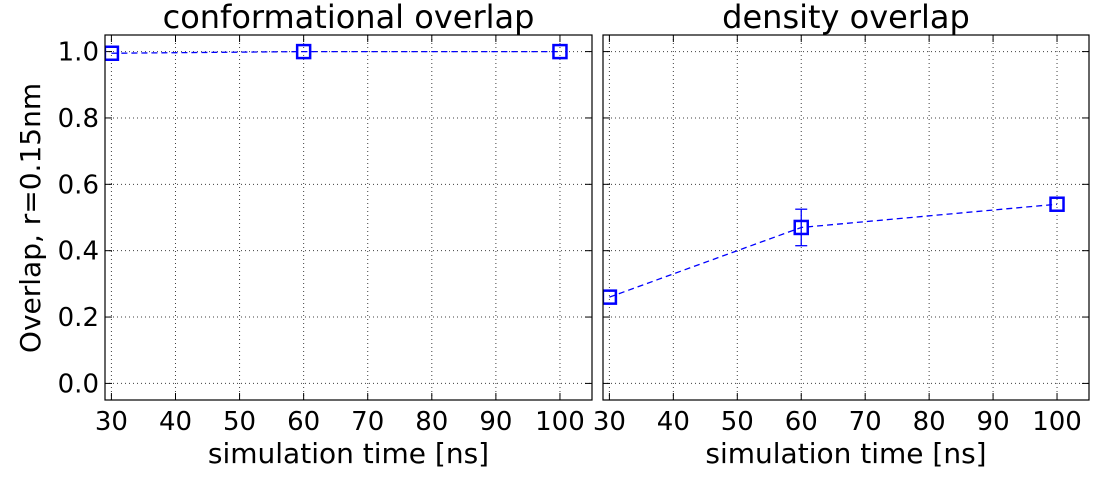  Describe the element at coordinates (846, 18) in the screenshot. I see `chart-title: density overlap` at that location.